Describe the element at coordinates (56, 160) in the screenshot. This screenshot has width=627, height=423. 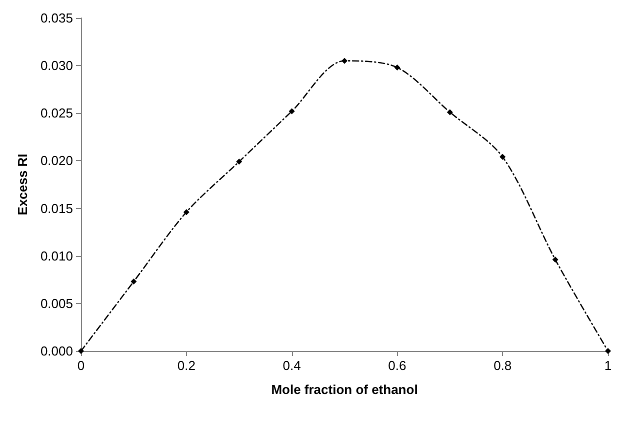
I see `y-tick-label: 0.020` at that location.